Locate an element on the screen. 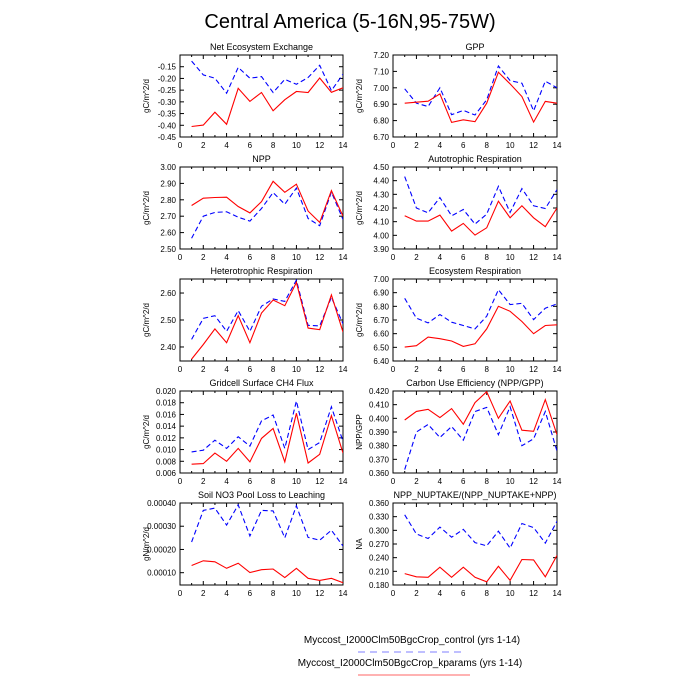 The width and height of the screenshot is (700, 700). figure-title: Central America (5-16N,95-75W) is located at coordinates (349, 22).